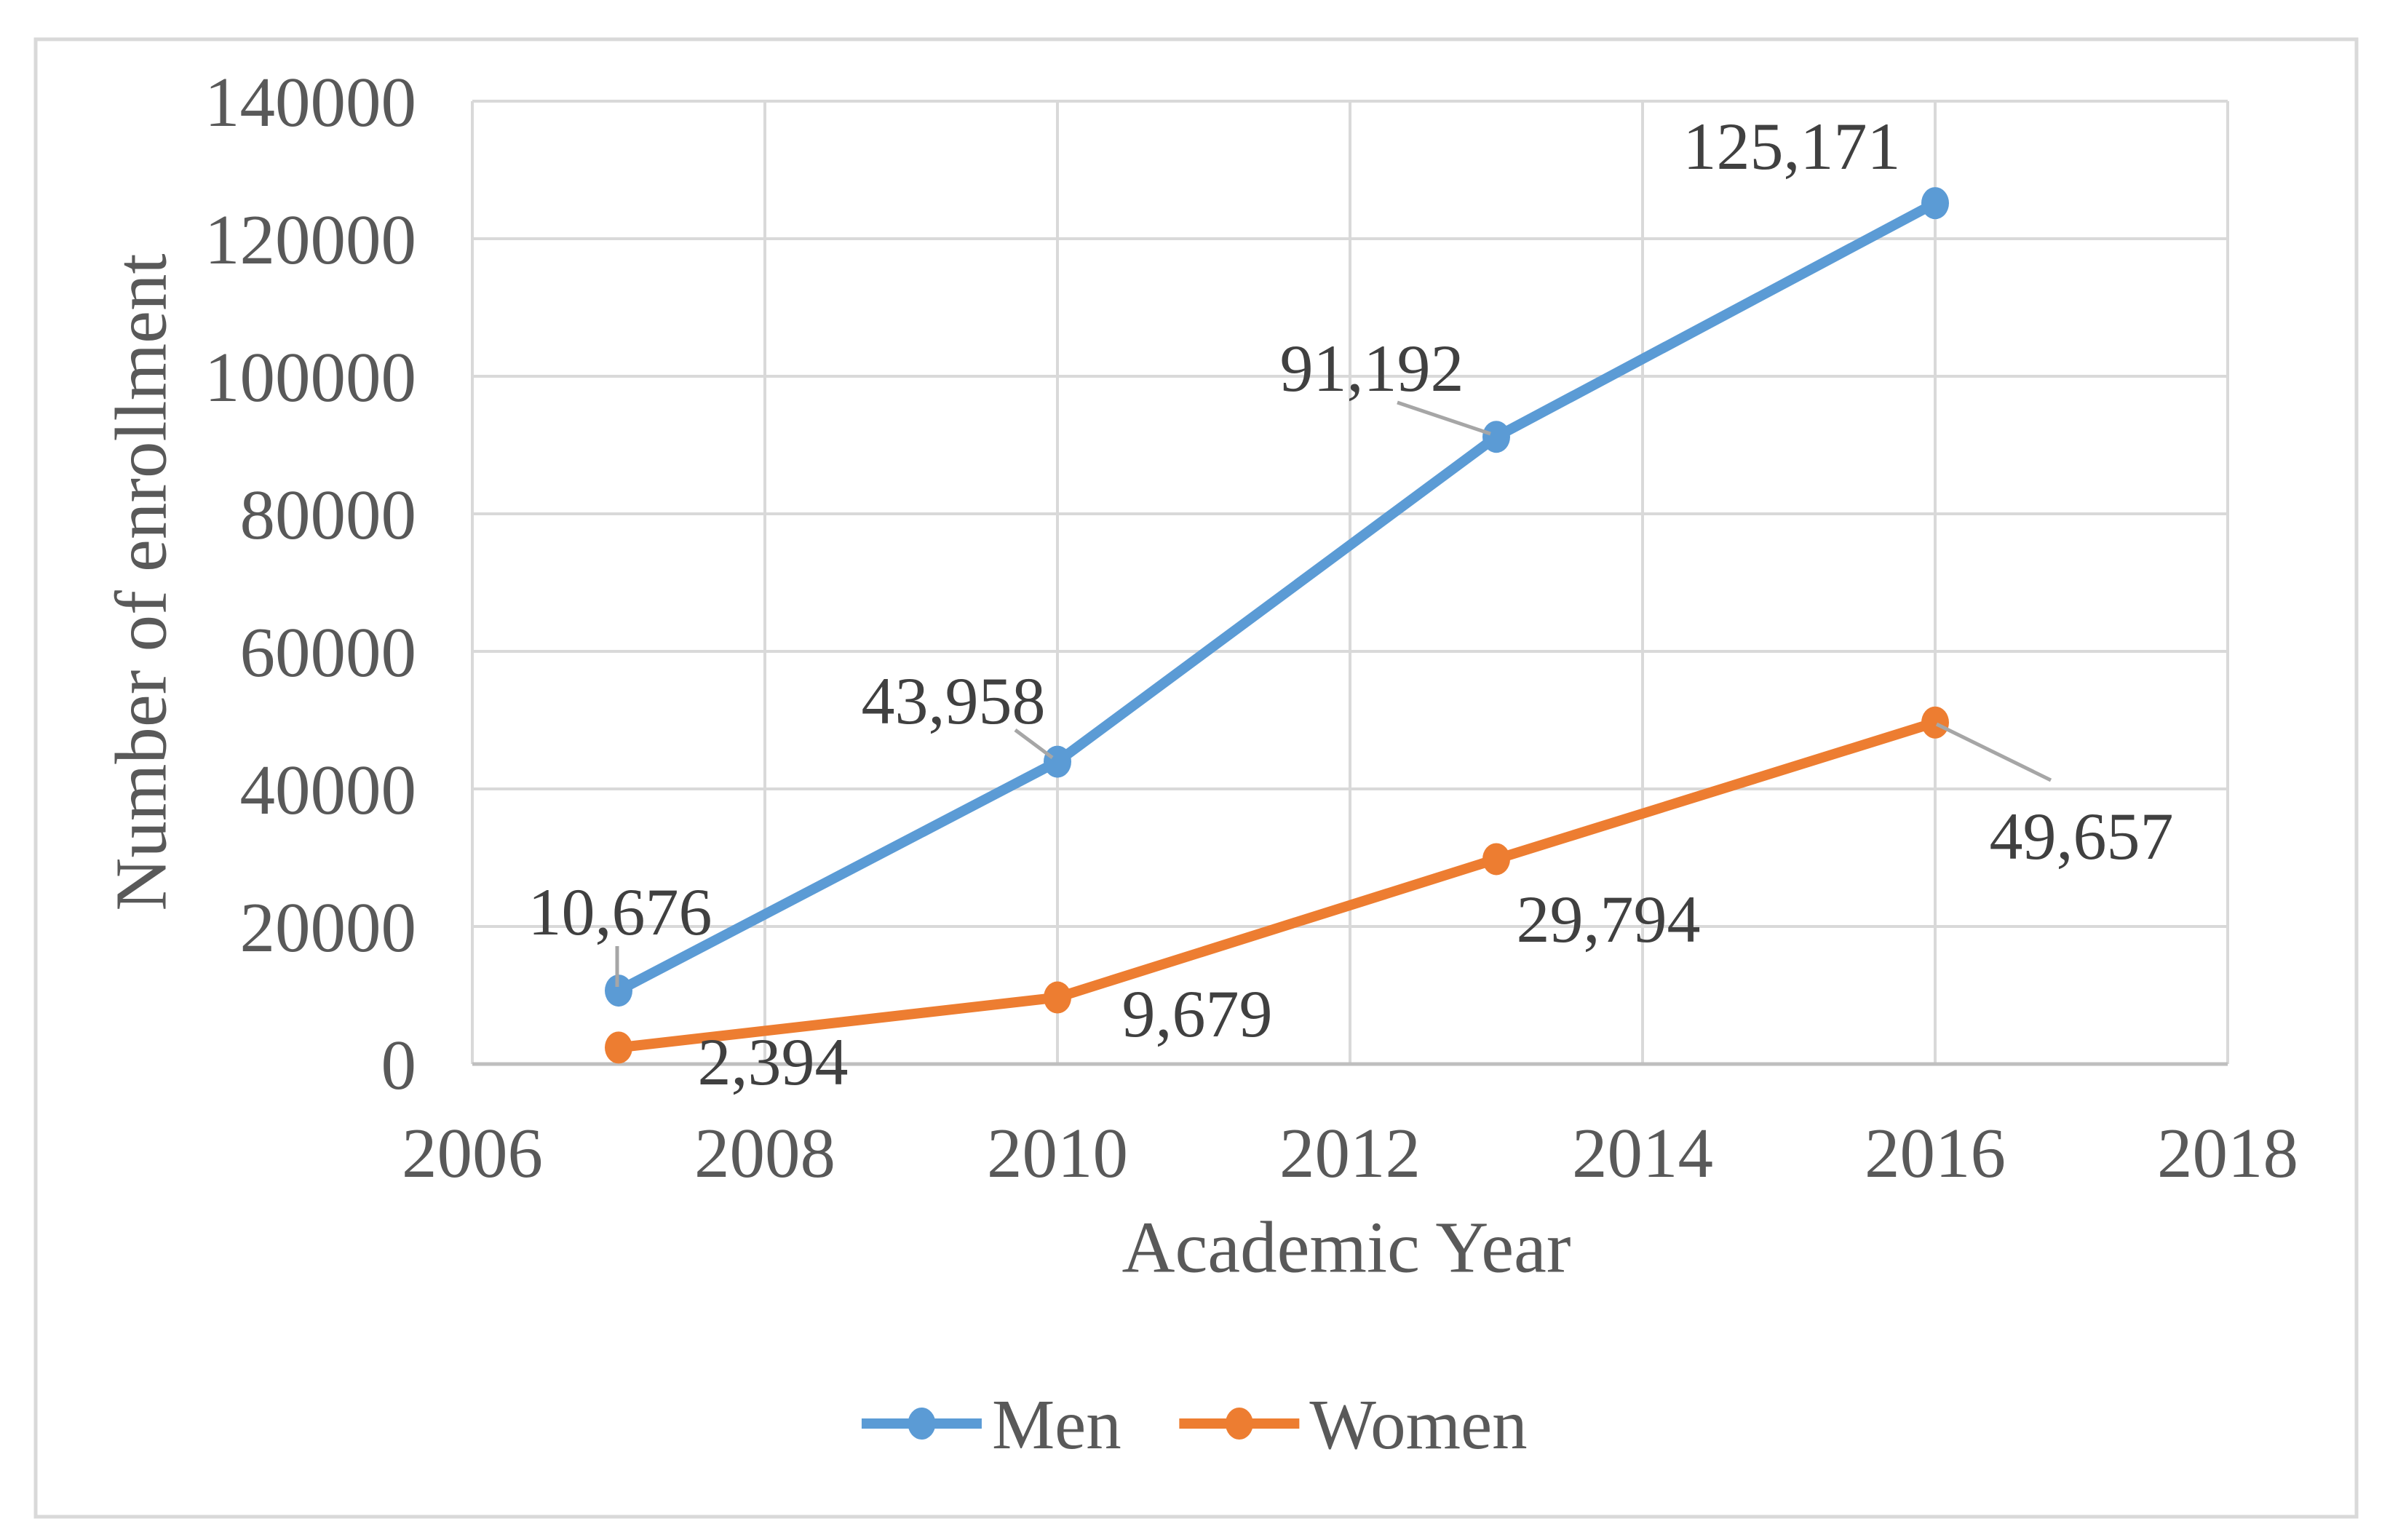 The width and height of the screenshot is (2390, 1540). What do you see at coordinates (310, 377) in the screenshot?
I see `y-tick-100000: 100000` at bounding box center [310, 377].